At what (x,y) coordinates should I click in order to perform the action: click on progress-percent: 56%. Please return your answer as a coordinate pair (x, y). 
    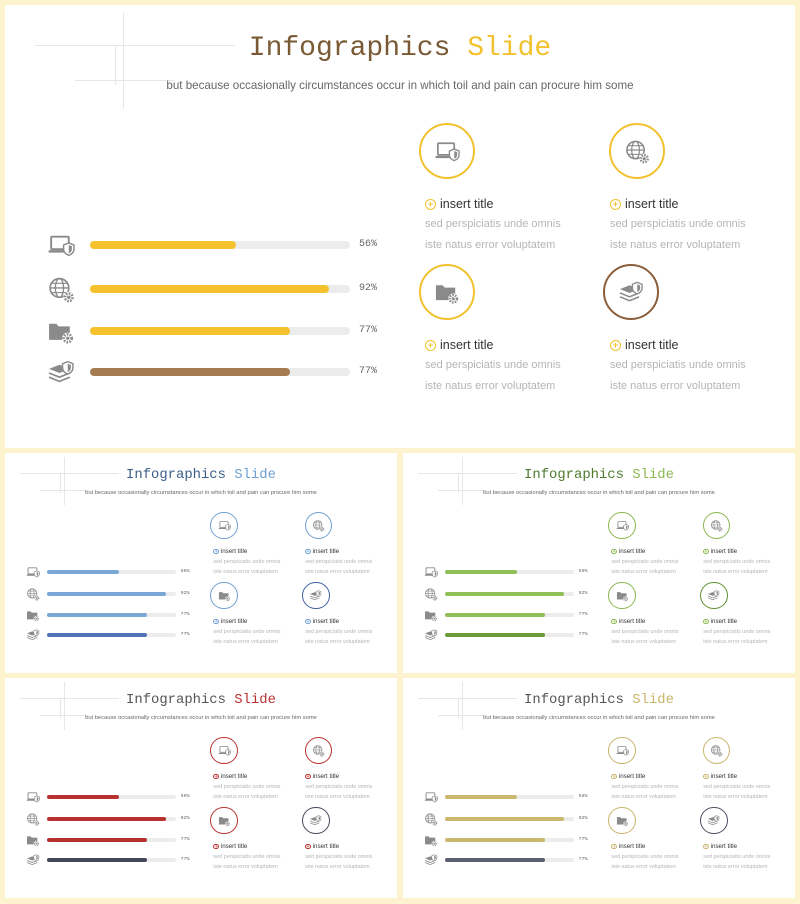
    Looking at the image, I should click on (583, 572).